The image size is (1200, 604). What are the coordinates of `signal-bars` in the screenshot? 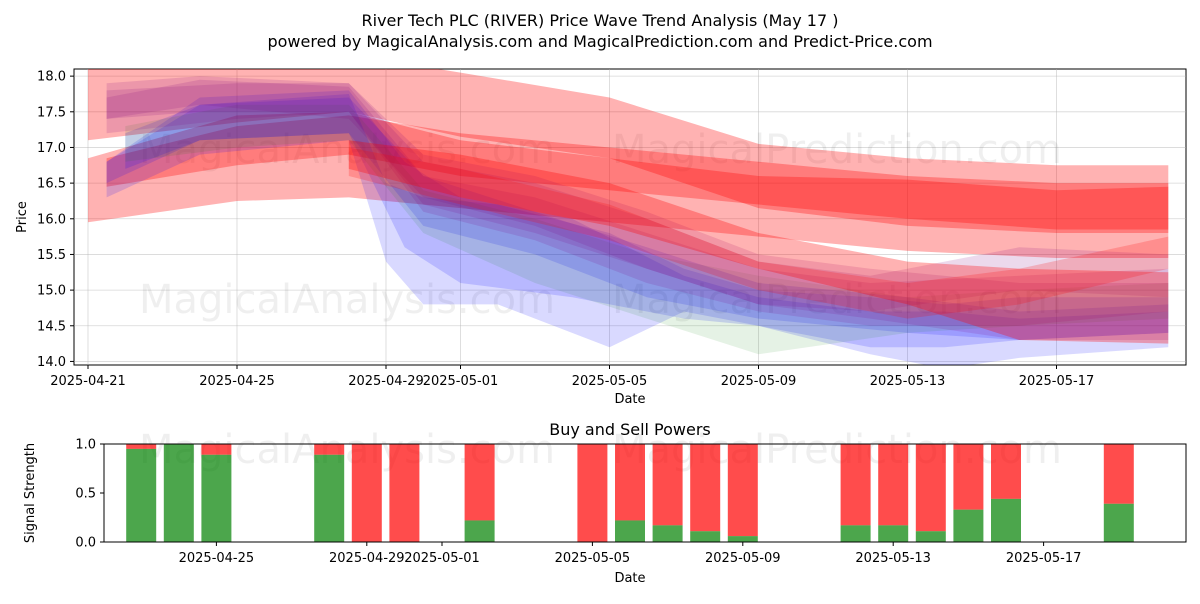 It's located at (630, 493).